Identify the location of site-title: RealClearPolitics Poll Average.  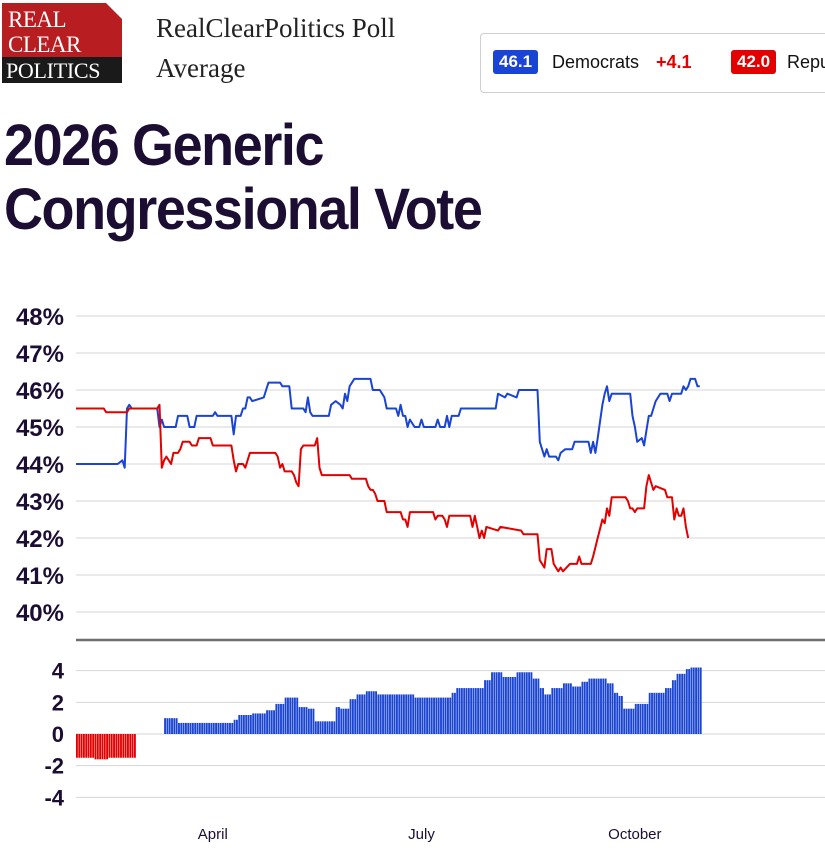
(311, 48).